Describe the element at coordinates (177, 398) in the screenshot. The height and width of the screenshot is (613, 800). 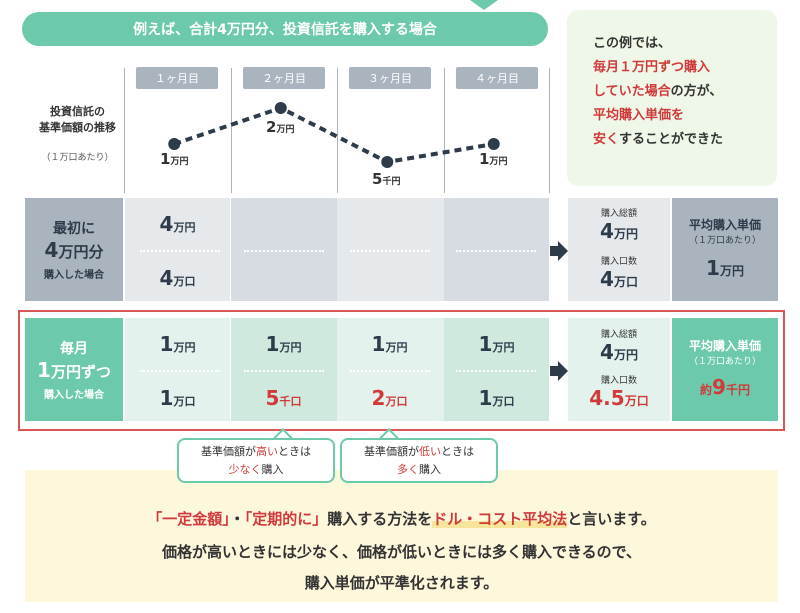
I see `monthly-units-1: 1万口` at that location.